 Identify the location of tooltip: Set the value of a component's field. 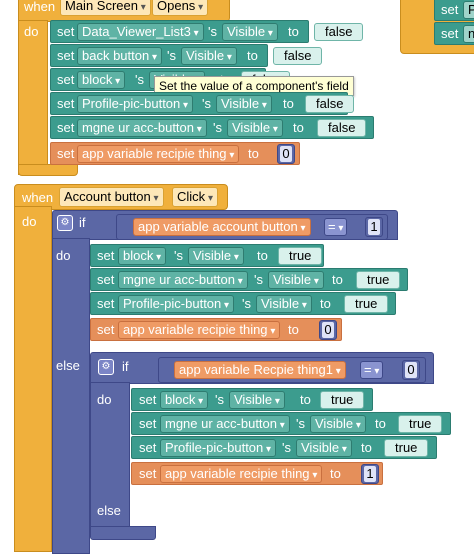
(254, 86).